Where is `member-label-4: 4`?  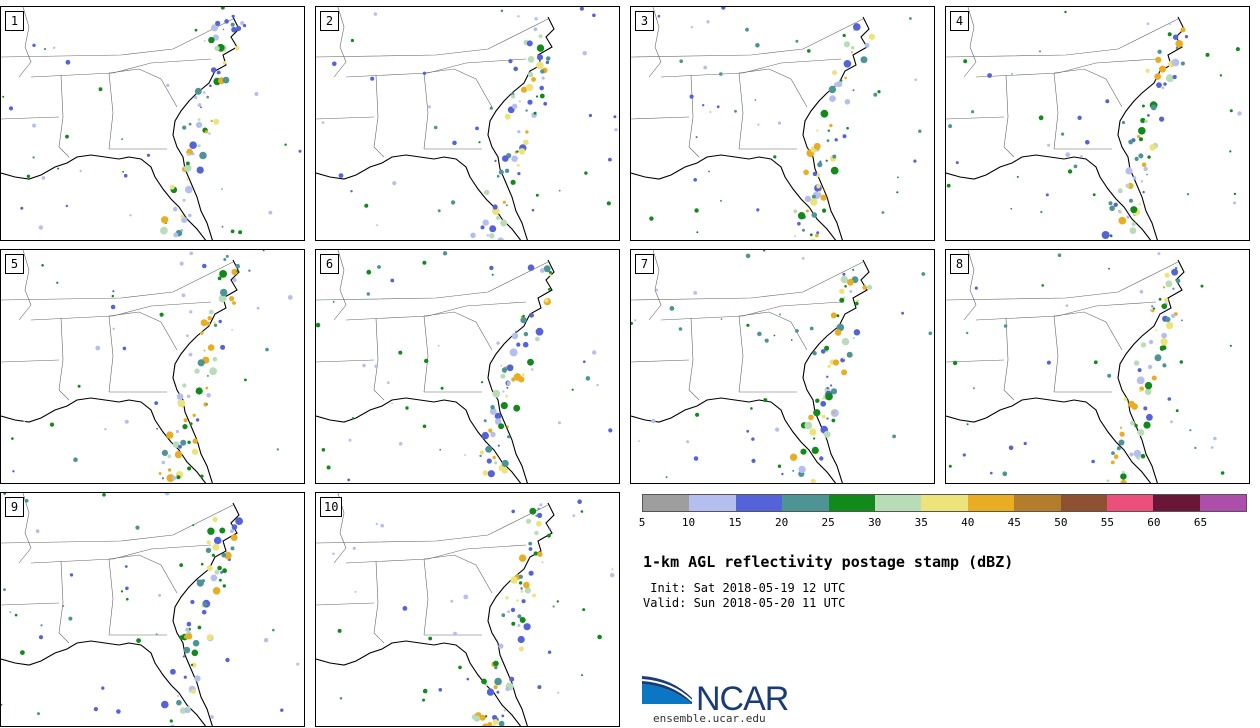 member-label-4: 4 is located at coordinates (959, 21).